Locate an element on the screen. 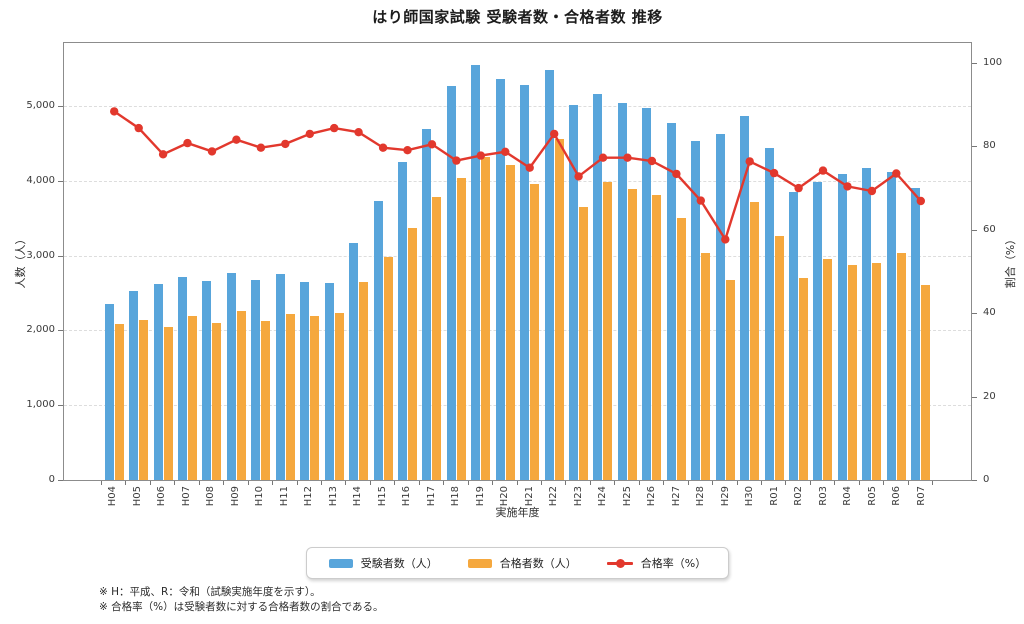 The image size is (1024, 624). bar-group-H19 is located at coordinates (481, 261).